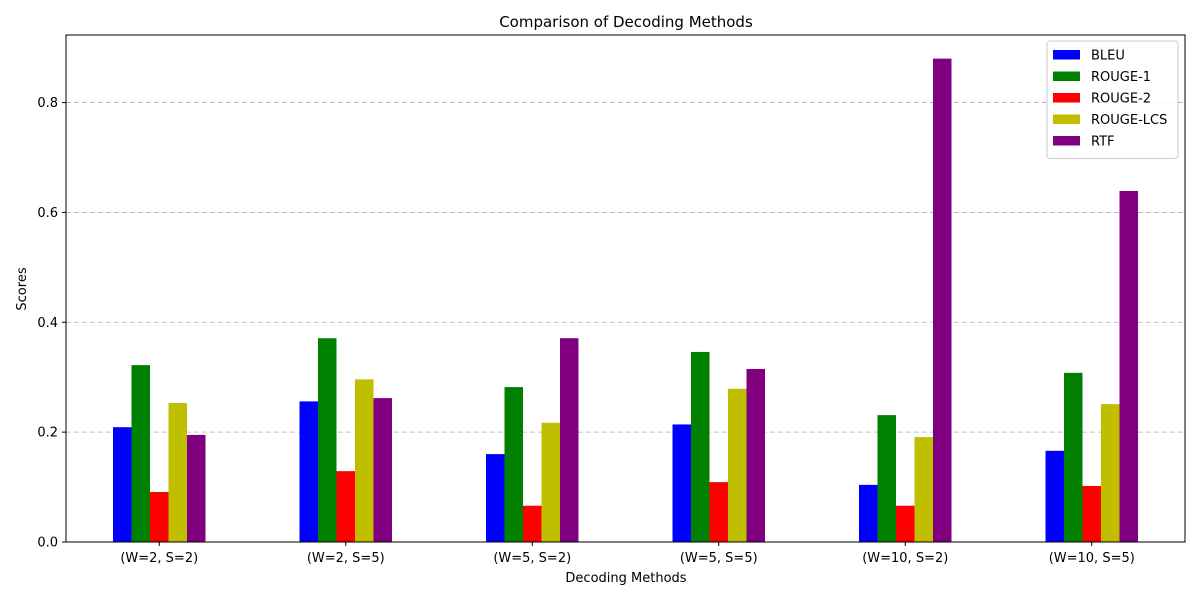 The height and width of the screenshot is (604, 1200). I want to click on legend-label-rtf: RTF, so click(1103, 142).